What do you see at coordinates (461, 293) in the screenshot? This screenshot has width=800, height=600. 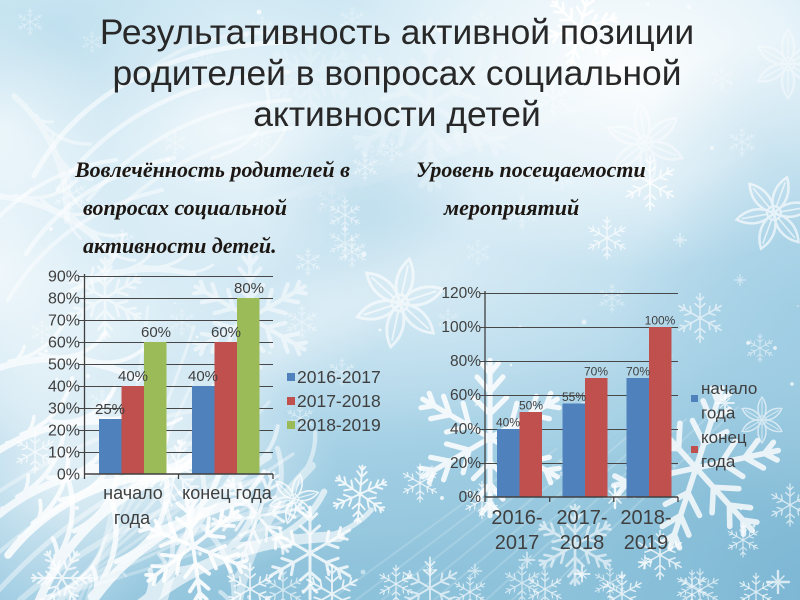 I see `svg-text: 120%` at bounding box center [461, 293].